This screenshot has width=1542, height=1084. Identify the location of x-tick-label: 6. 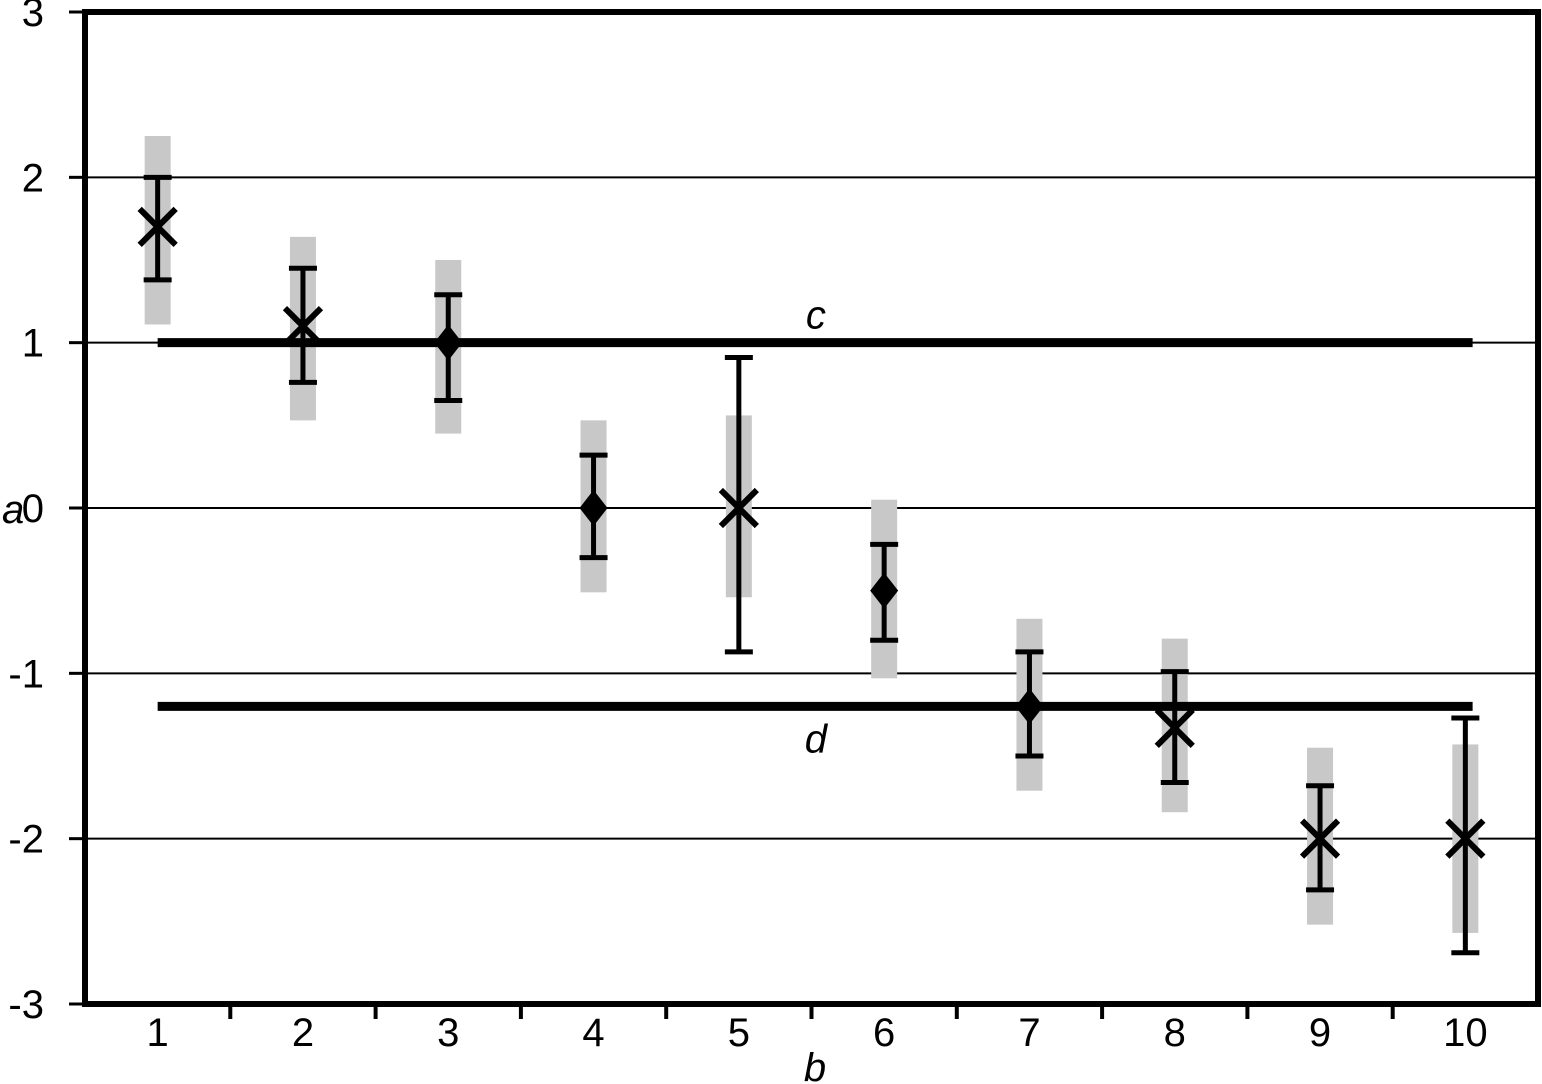
(884, 1033).